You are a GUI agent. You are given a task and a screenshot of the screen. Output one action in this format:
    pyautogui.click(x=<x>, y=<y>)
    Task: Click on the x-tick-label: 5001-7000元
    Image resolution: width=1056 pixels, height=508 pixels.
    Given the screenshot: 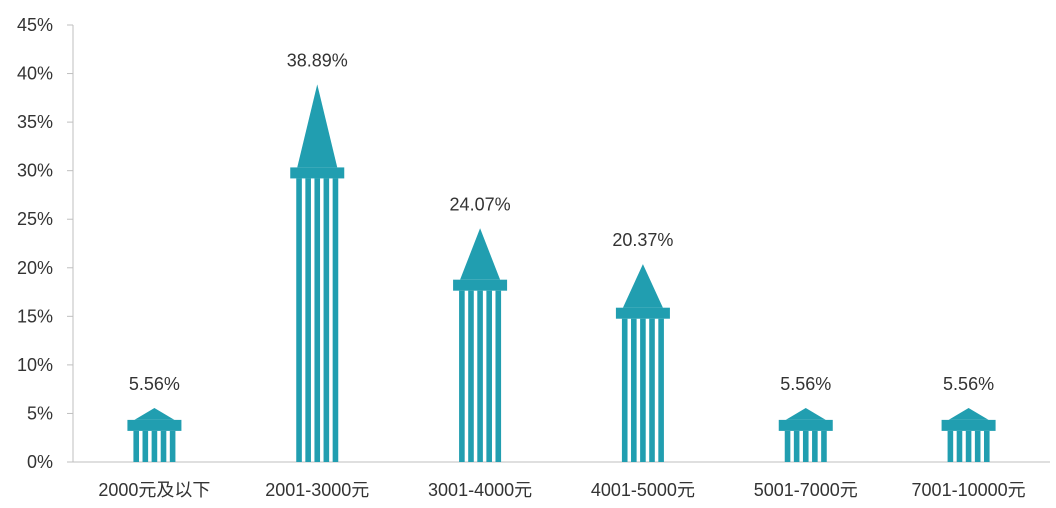 What is the action you would take?
    pyautogui.click(x=806, y=490)
    